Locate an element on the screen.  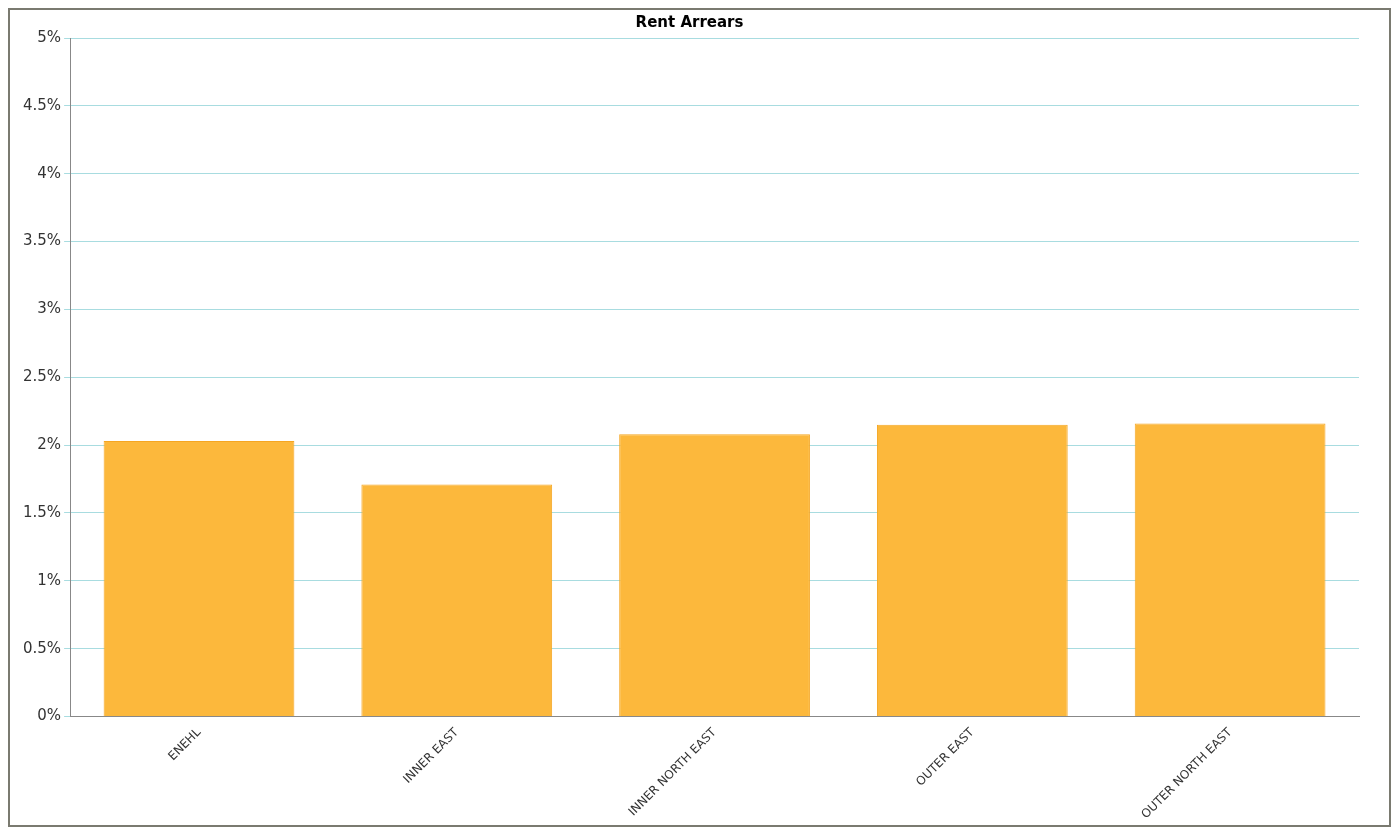
y-tick-label: 5% is located at coordinates (49, 36).